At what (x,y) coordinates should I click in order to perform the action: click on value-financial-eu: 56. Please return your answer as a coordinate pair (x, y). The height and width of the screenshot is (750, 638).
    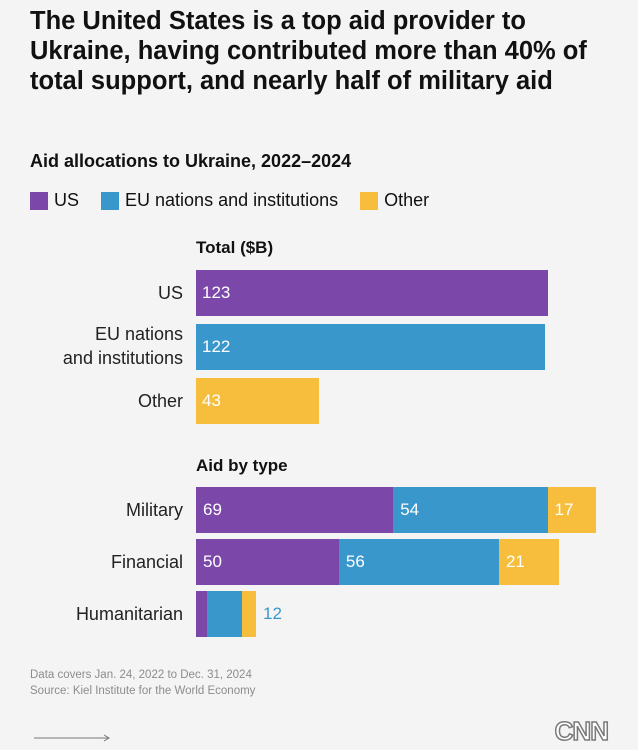
    Looking at the image, I should click on (355, 561).